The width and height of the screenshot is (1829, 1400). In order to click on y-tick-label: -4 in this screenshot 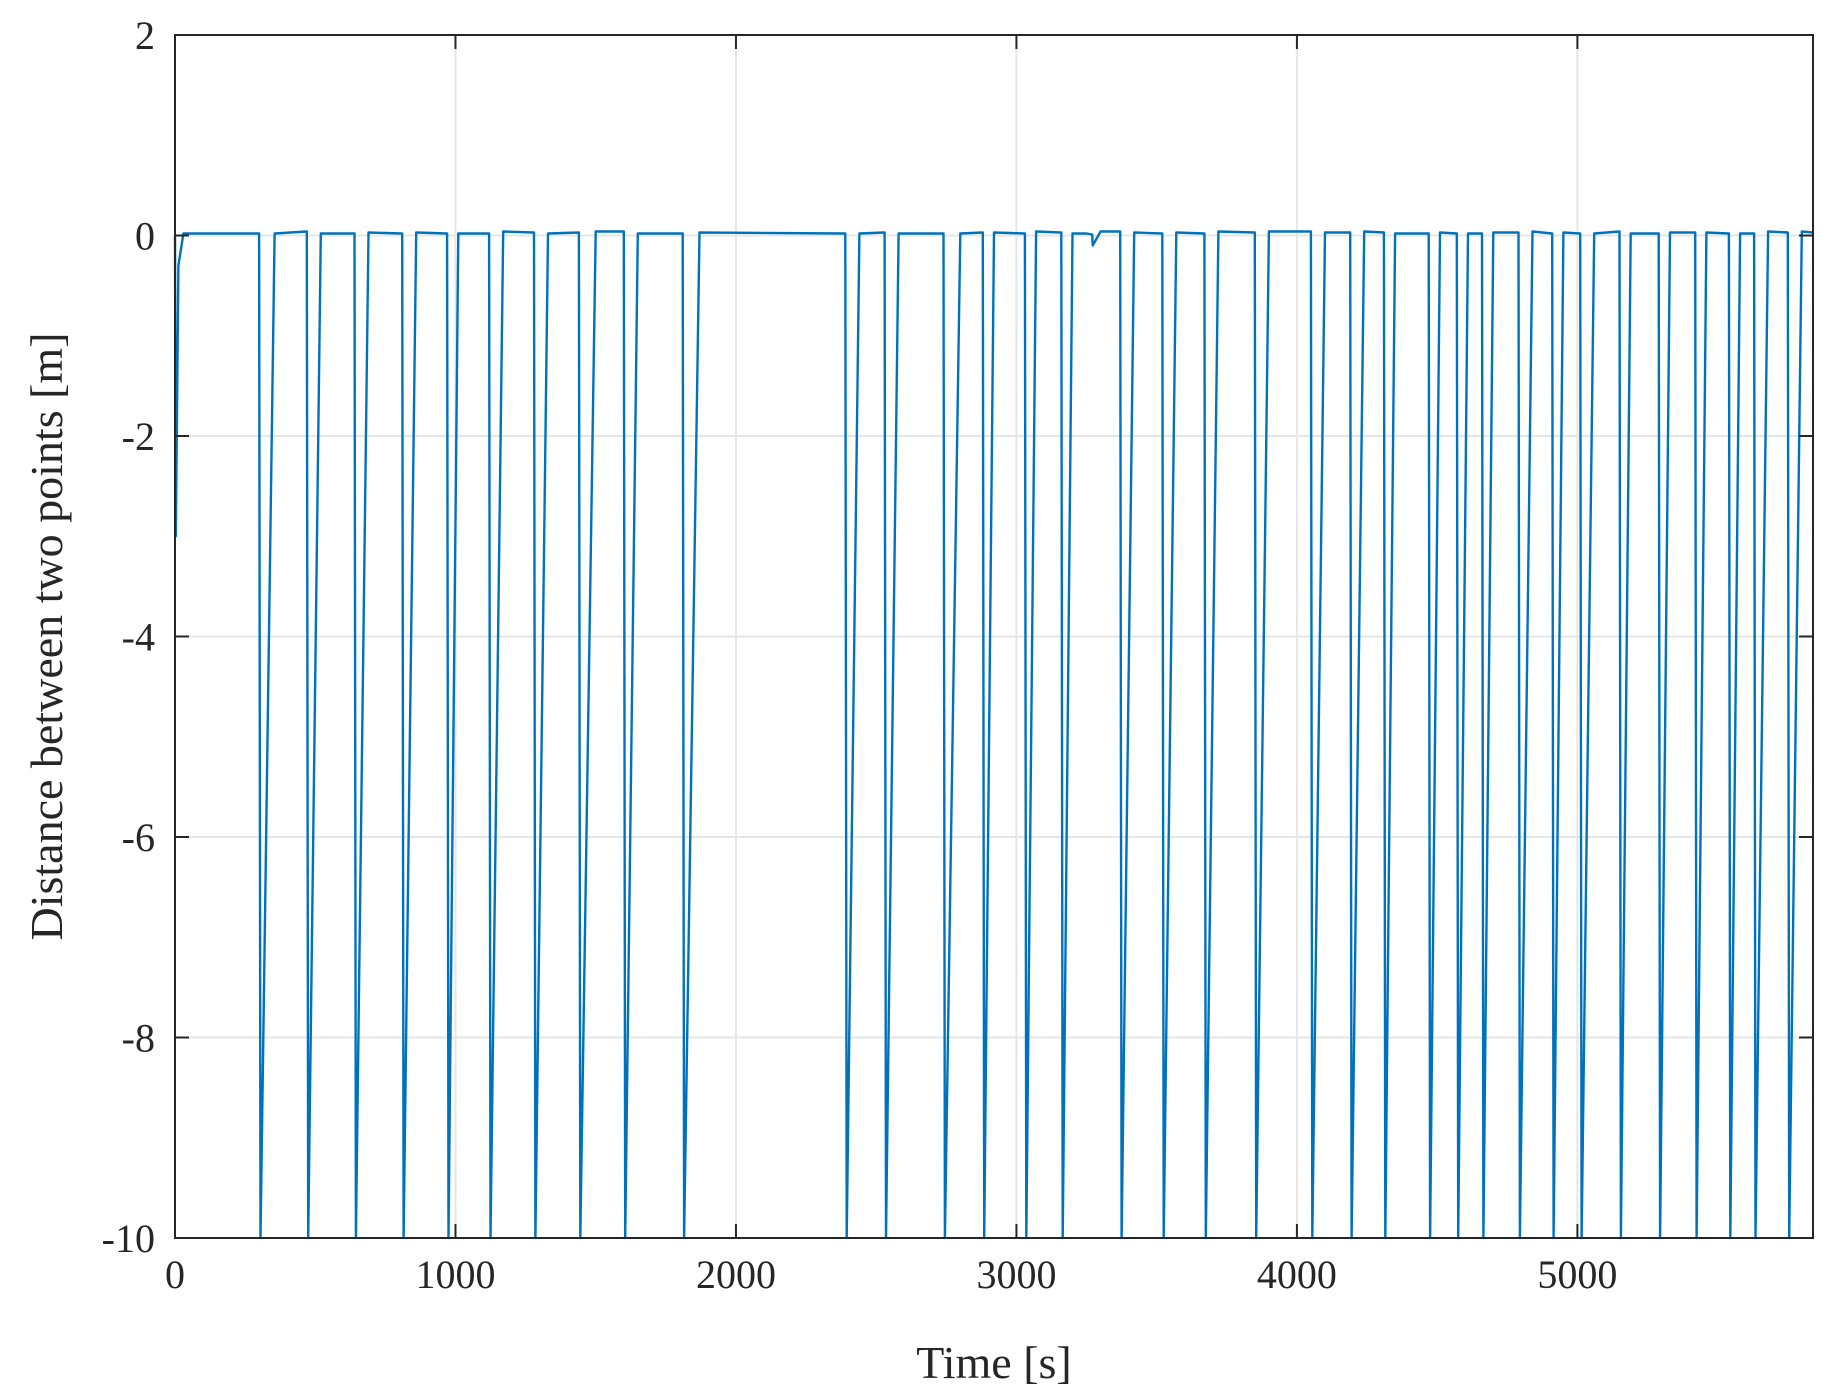, I will do `click(138, 637)`.